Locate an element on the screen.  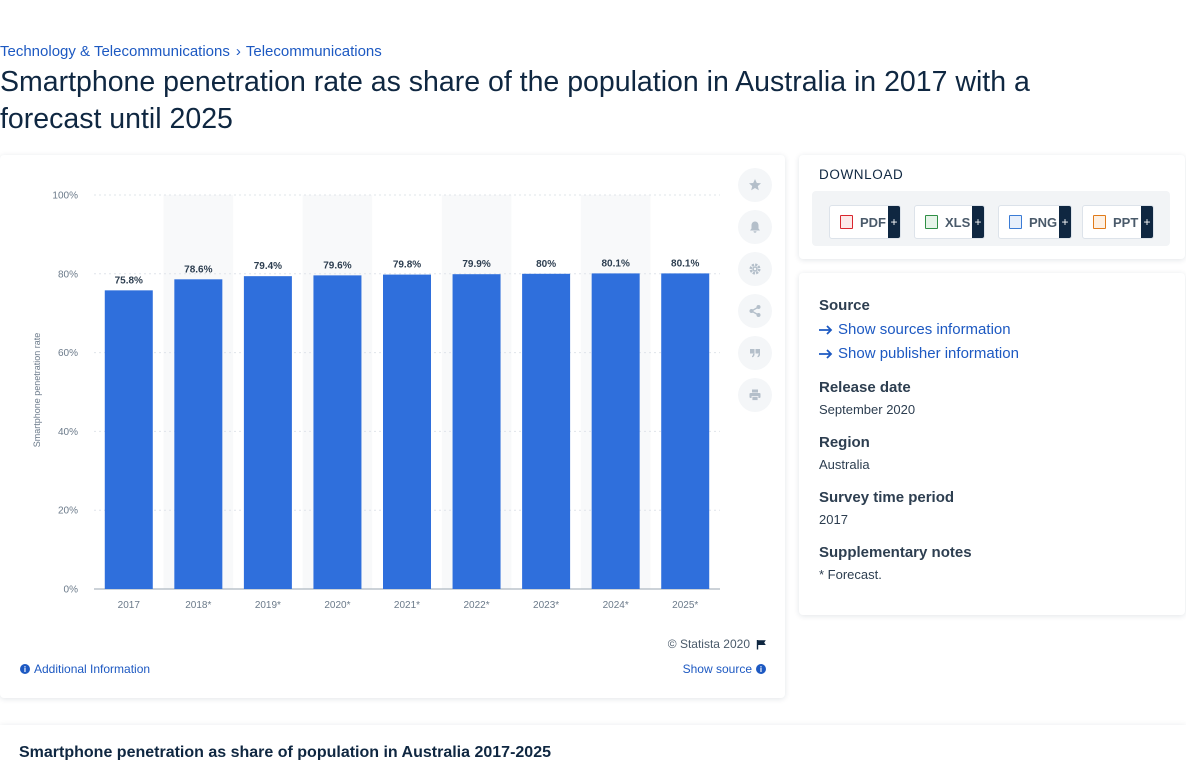
release-date-value: September 2020 is located at coordinates (867, 409).